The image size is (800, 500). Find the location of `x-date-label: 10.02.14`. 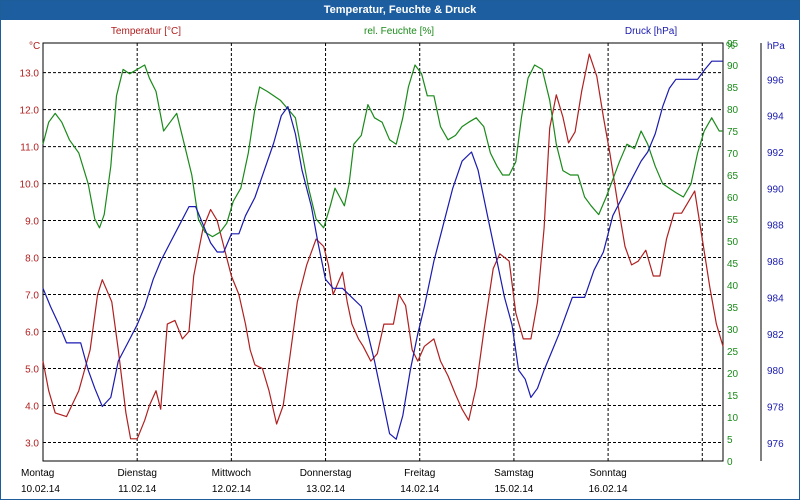

x-date-label: 10.02.14 is located at coordinates (40, 489).